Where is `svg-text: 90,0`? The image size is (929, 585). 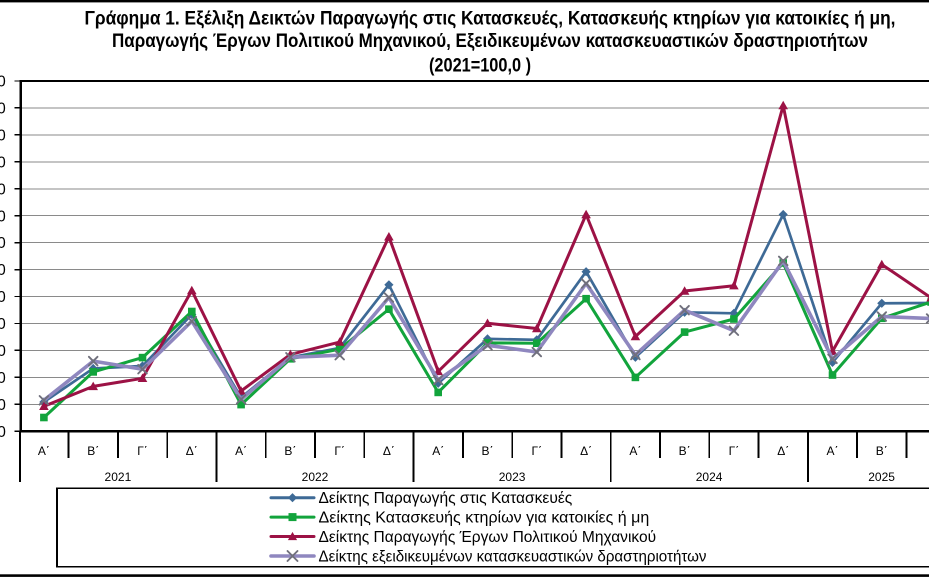 svg-text: 90,0 is located at coordinates (3, 405).